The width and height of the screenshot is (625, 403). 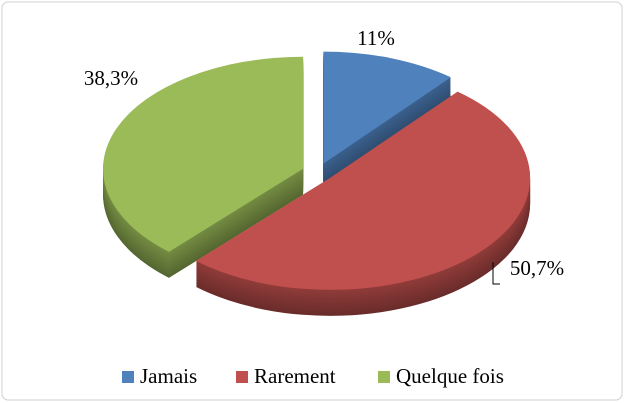 I want to click on legend: Jamais Rarement Quelque fois, so click(x=313, y=376).